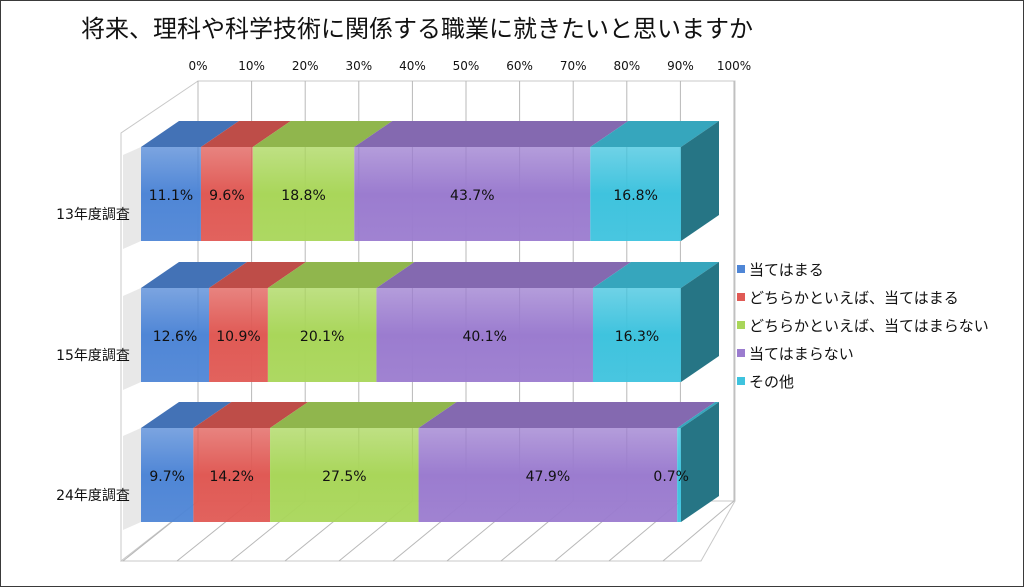 The height and width of the screenshot is (587, 1024). I want to click on data-label: 18.8%, so click(303, 196).